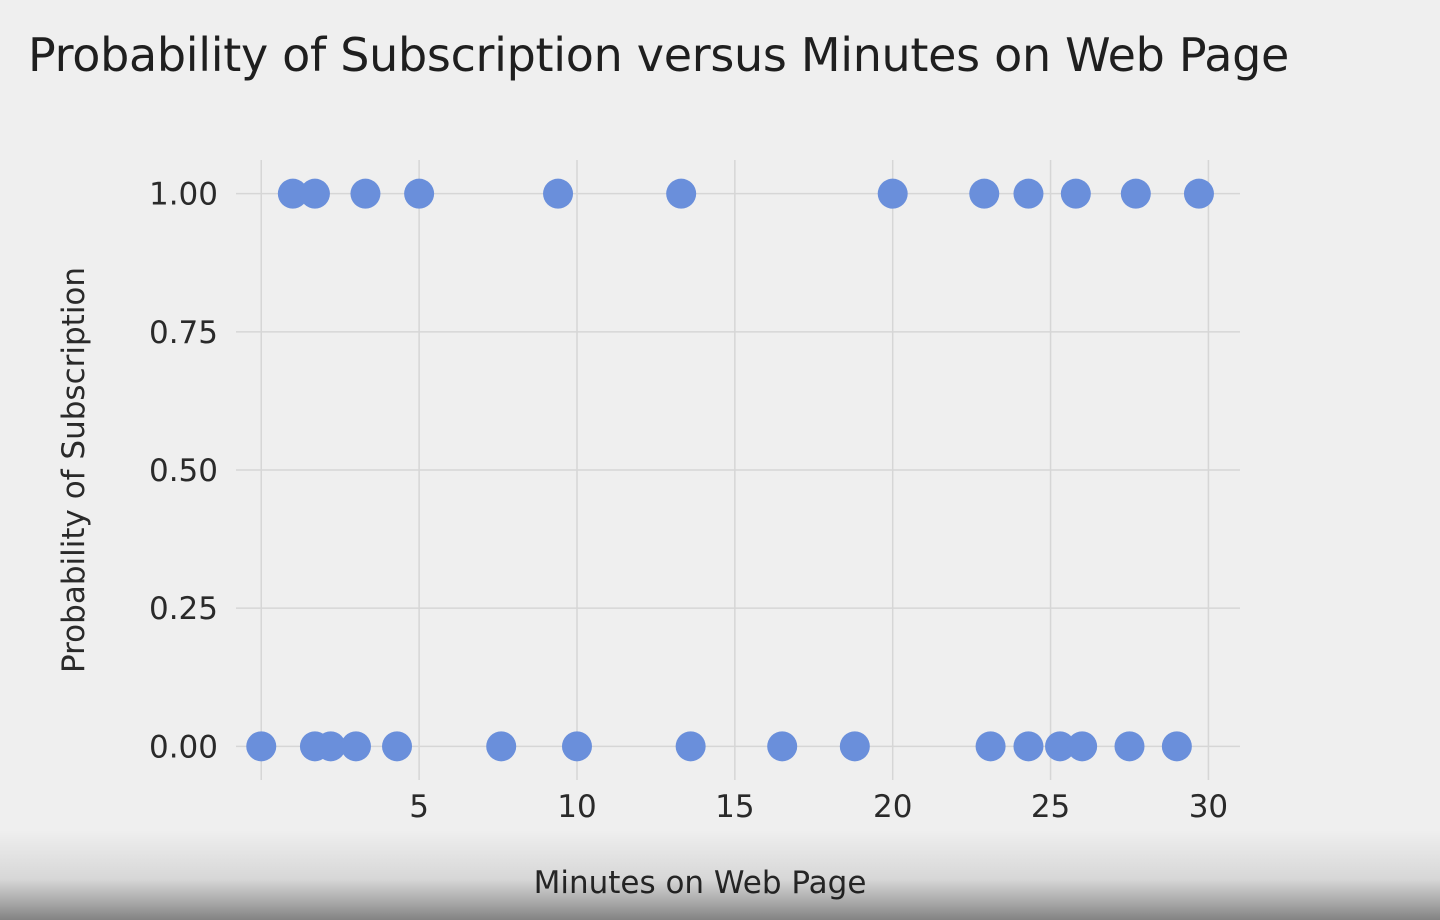 The width and height of the screenshot is (1440, 920). I want to click on y-tick-label: 0.25, so click(183, 609).